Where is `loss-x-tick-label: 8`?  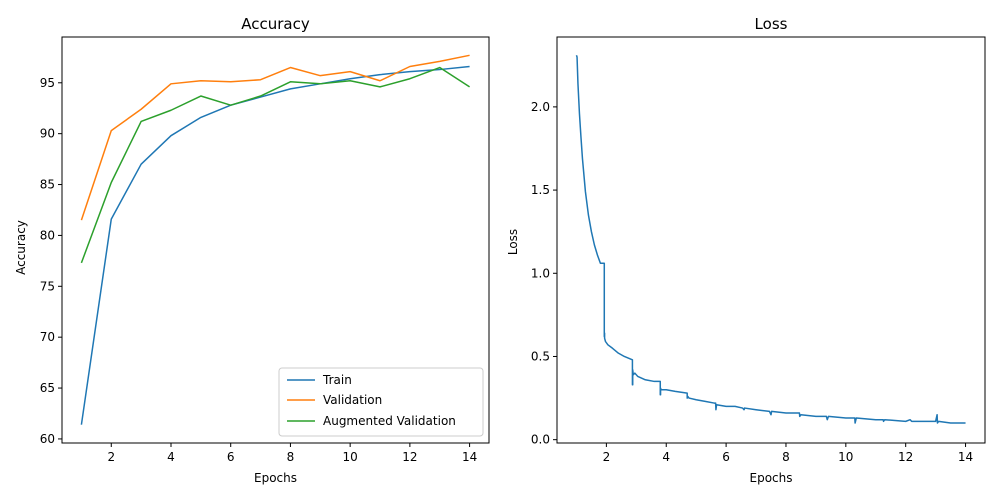
loss-x-tick-label: 8 is located at coordinates (786, 457).